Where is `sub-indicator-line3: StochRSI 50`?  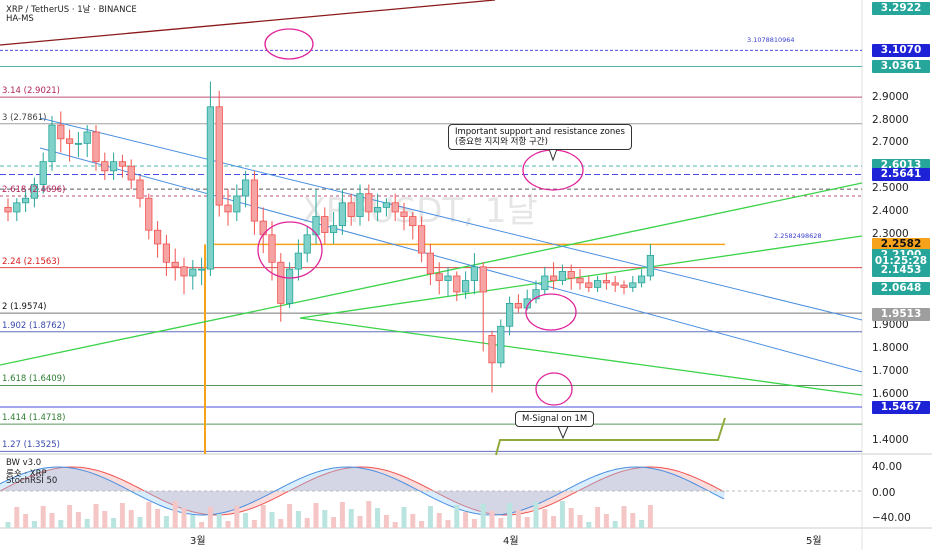 sub-indicator-line3: StochRSI 50 is located at coordinates (32, 481).